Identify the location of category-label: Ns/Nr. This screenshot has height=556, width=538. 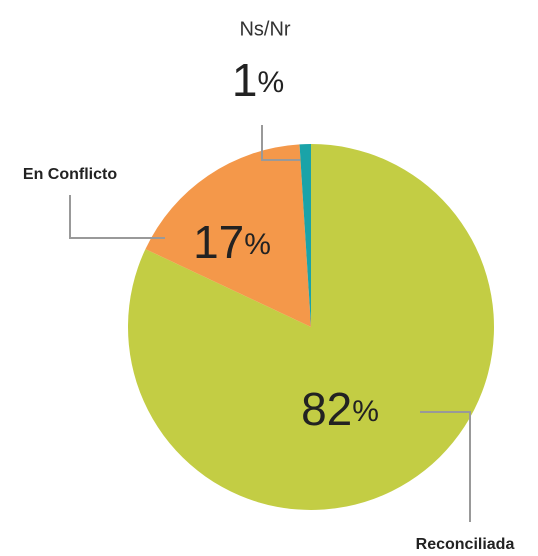
(264, 29).